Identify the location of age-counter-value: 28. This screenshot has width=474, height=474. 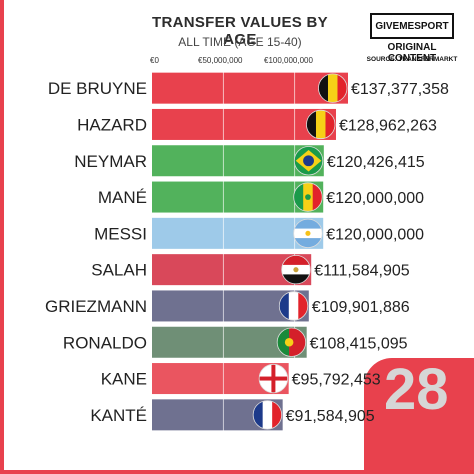
(416, 389).